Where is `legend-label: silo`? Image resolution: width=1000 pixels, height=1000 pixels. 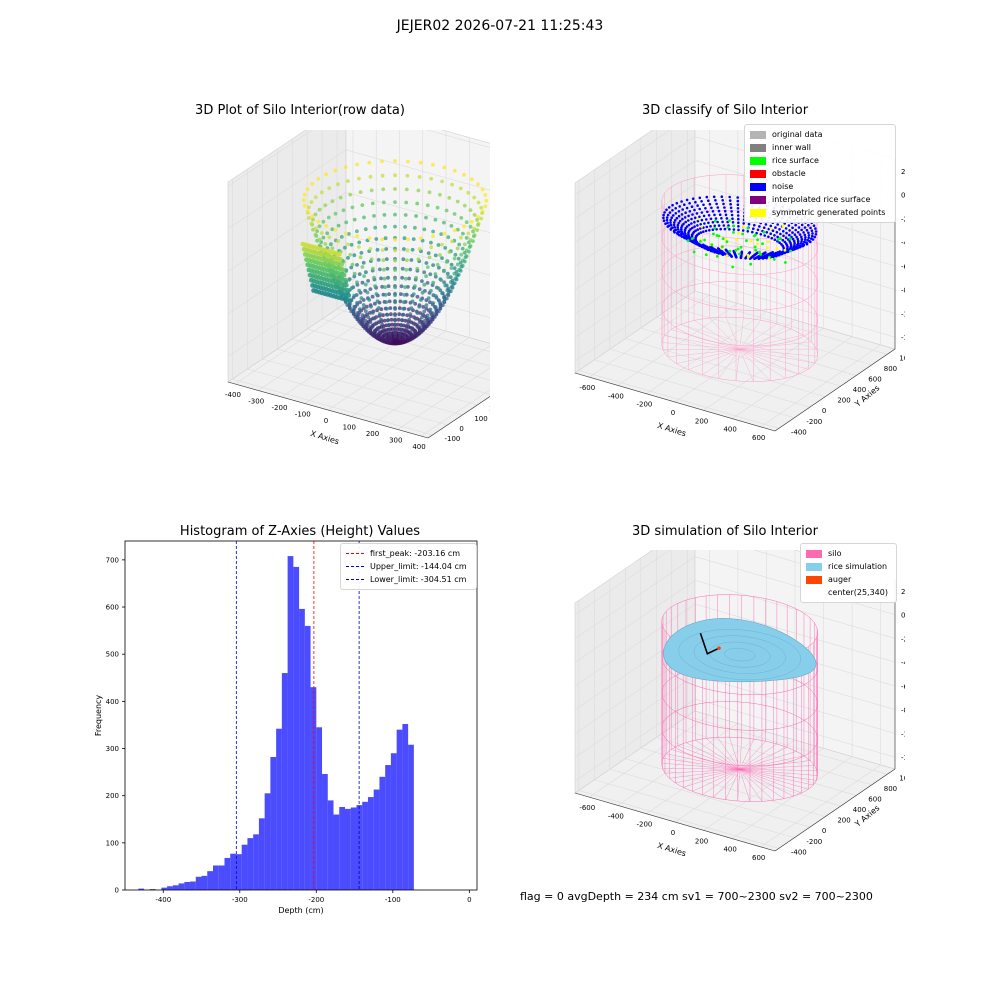
legend-label: silo is located at coordinates (835, 553).